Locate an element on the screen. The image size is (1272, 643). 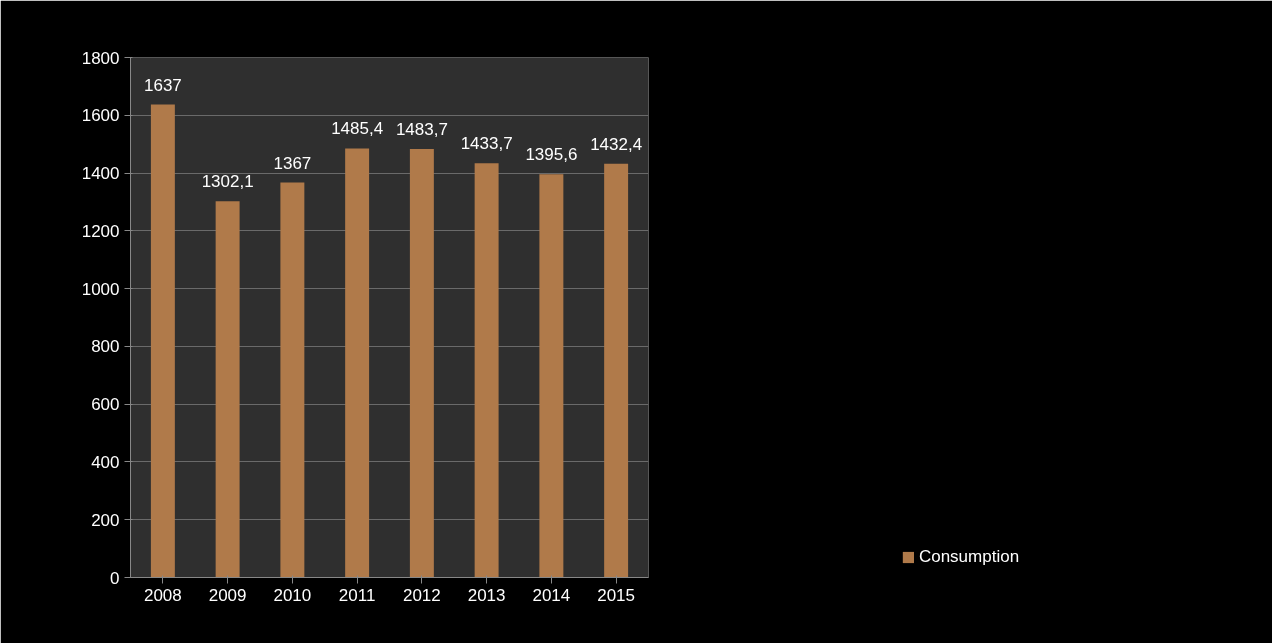
y-tick-label: 0 is located at coordinates (115, 578).